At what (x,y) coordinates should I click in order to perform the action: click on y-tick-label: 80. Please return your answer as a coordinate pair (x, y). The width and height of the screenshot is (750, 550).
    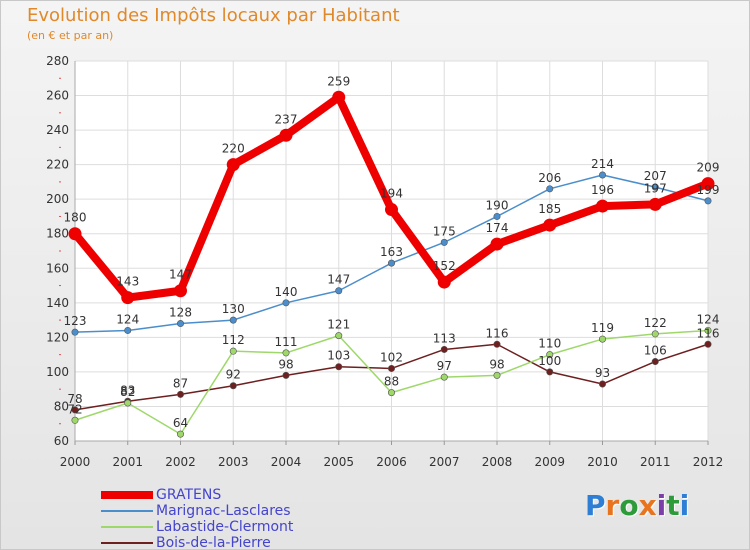
    Looking at the image, I should click on (61, 406).